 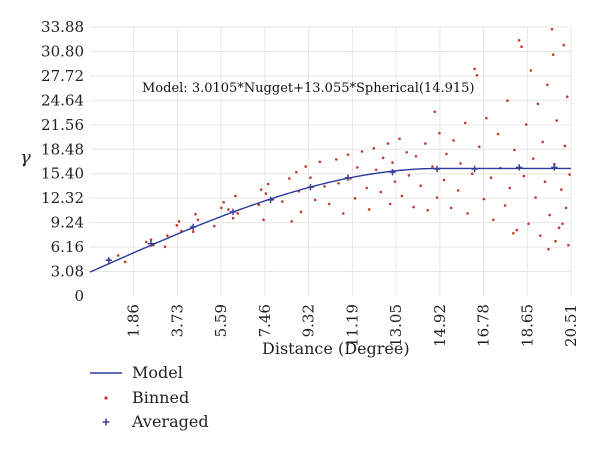 I want to click on x-tick-label: 3.73, so click(x=177, y=320).